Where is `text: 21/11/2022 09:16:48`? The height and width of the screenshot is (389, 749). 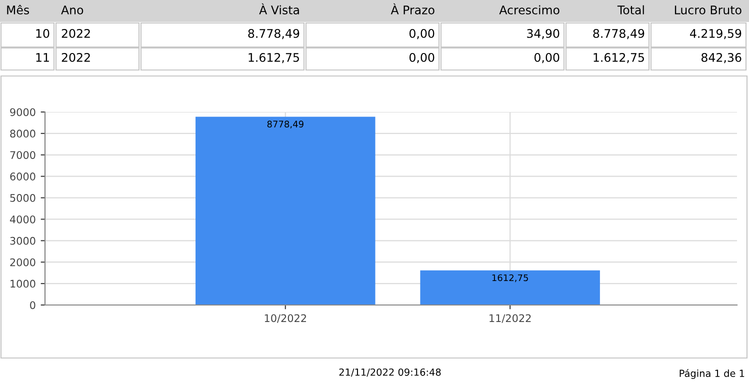
text: 21/11/2022 09:16:48 is located at coordinates (390, 372).